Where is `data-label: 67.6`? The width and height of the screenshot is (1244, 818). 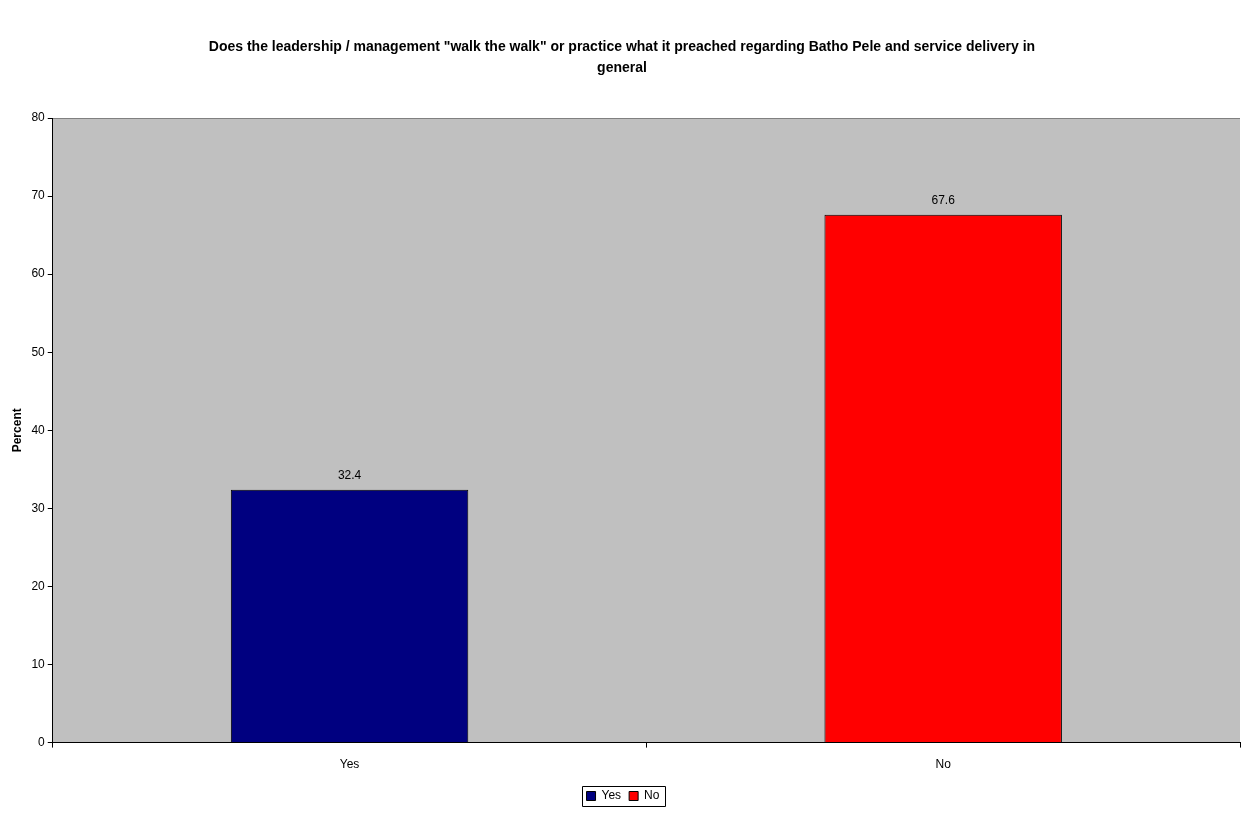 data-label: 67.6 is located at coordinates (943, 200).